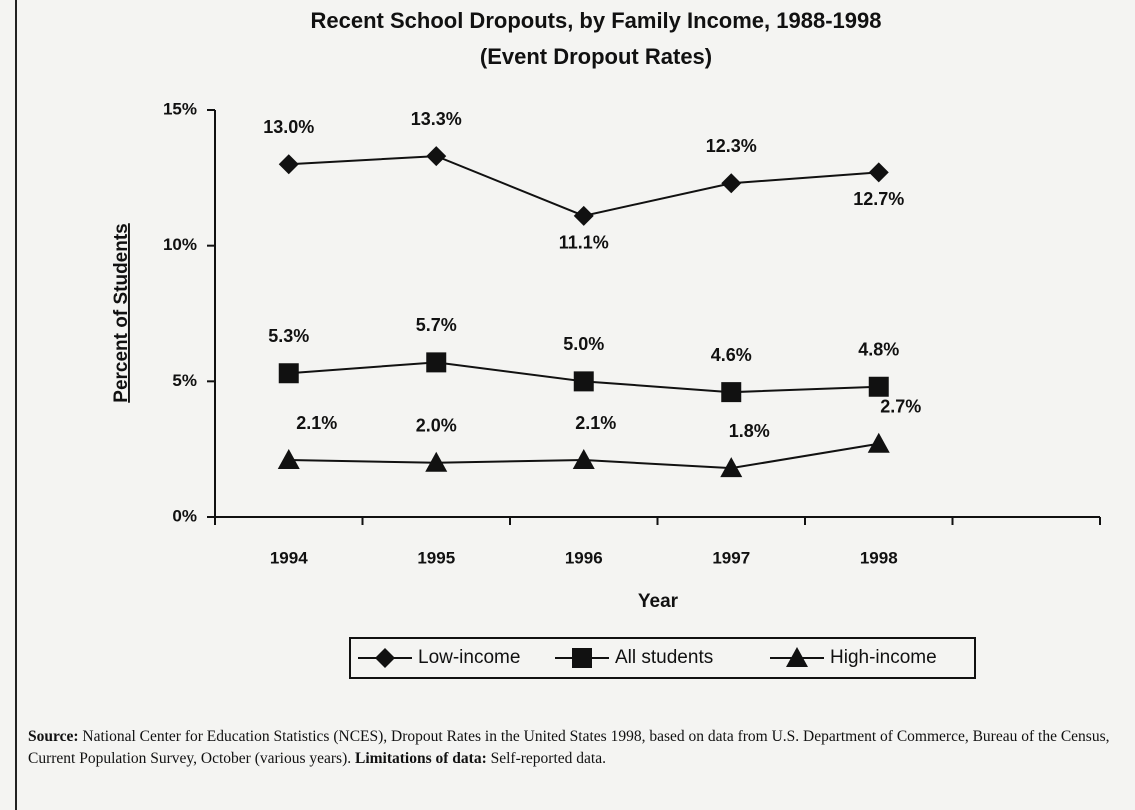  What do you see at coordinates (184, 515) in the screenshot?
I see `y-tick-label: 0%` at bounding box center [184, 515].